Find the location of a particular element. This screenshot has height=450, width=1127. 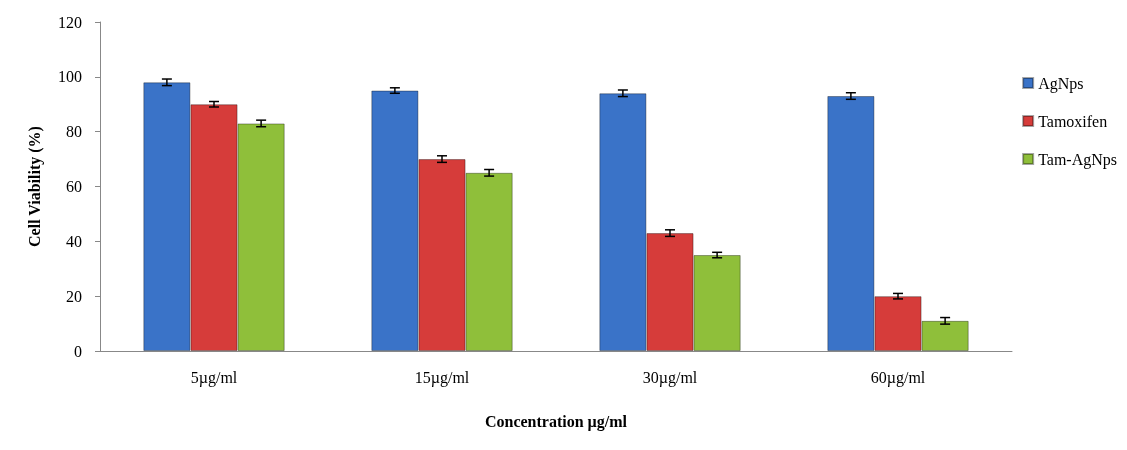

y-tick-label: 40 is located at coordinates (74, 241).